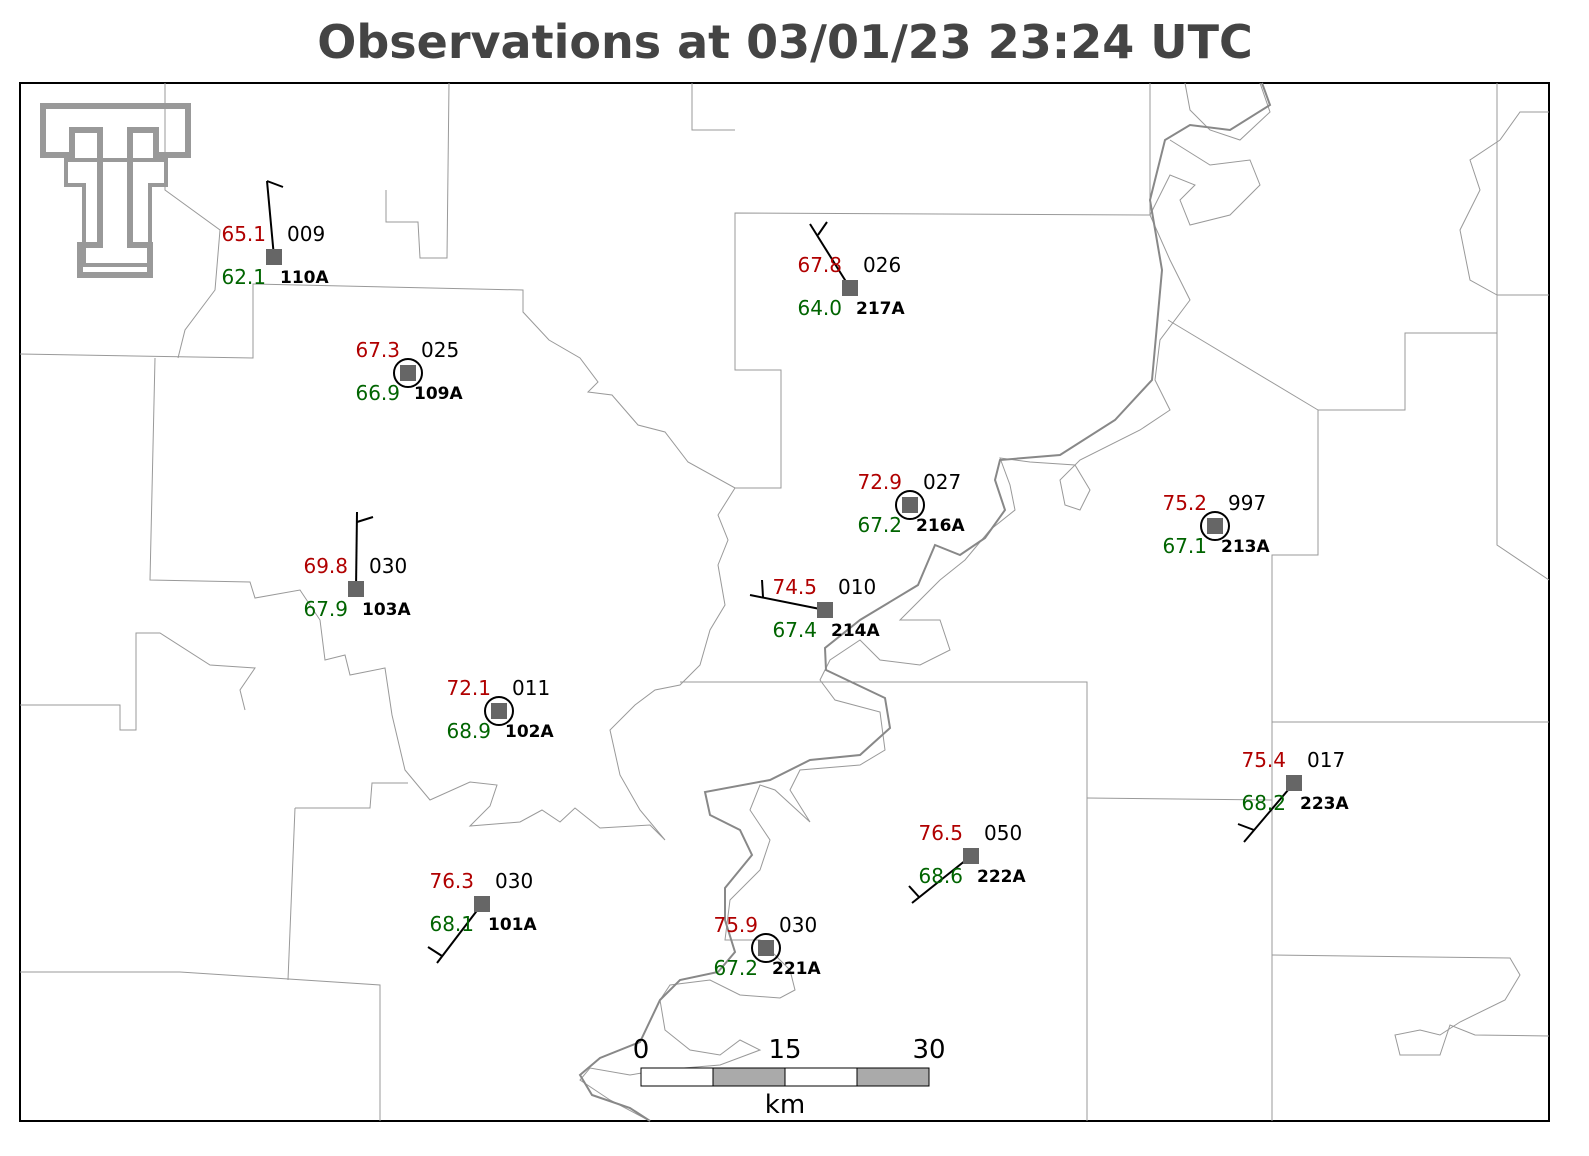 The width and height of the screenshot is (1589, 1156). I want to click on station: 65.1 62.1 009 110A, so click(275, 234).